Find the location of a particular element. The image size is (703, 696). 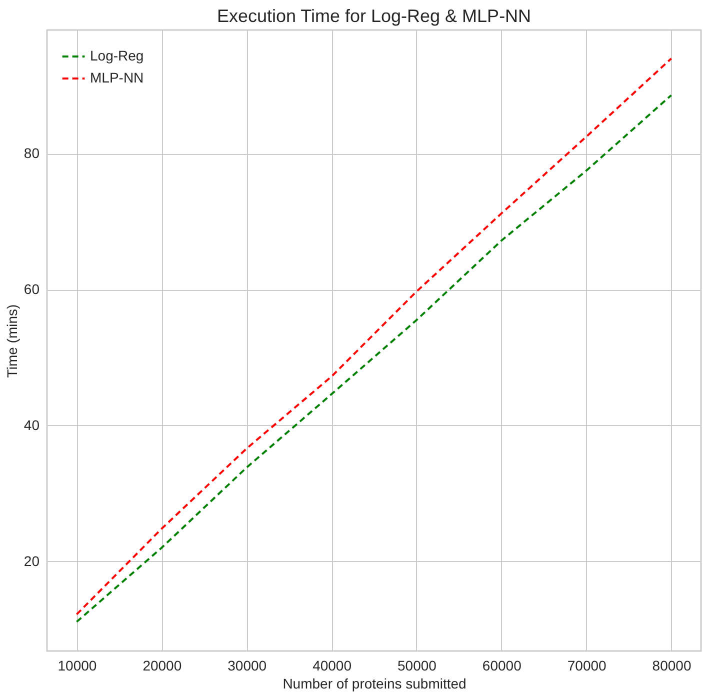

y-tick-label: 20 is located at coordinates (32, 560).